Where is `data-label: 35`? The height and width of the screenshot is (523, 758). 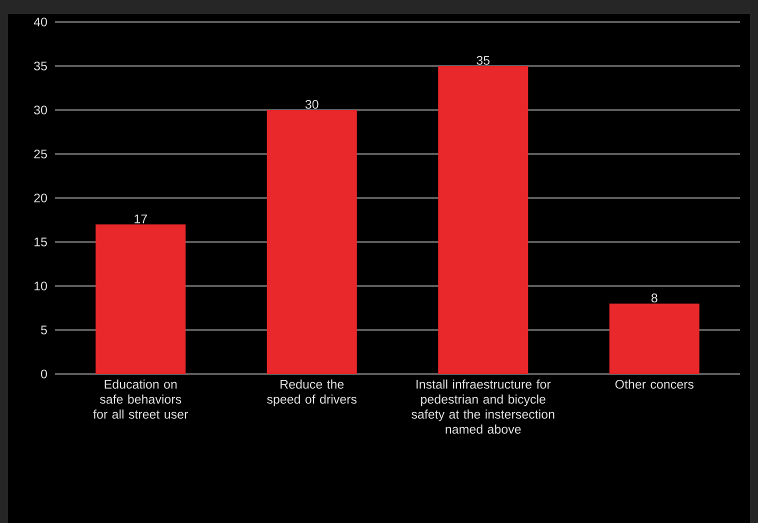 data-label: 35 is located at coordinates (483, 60).